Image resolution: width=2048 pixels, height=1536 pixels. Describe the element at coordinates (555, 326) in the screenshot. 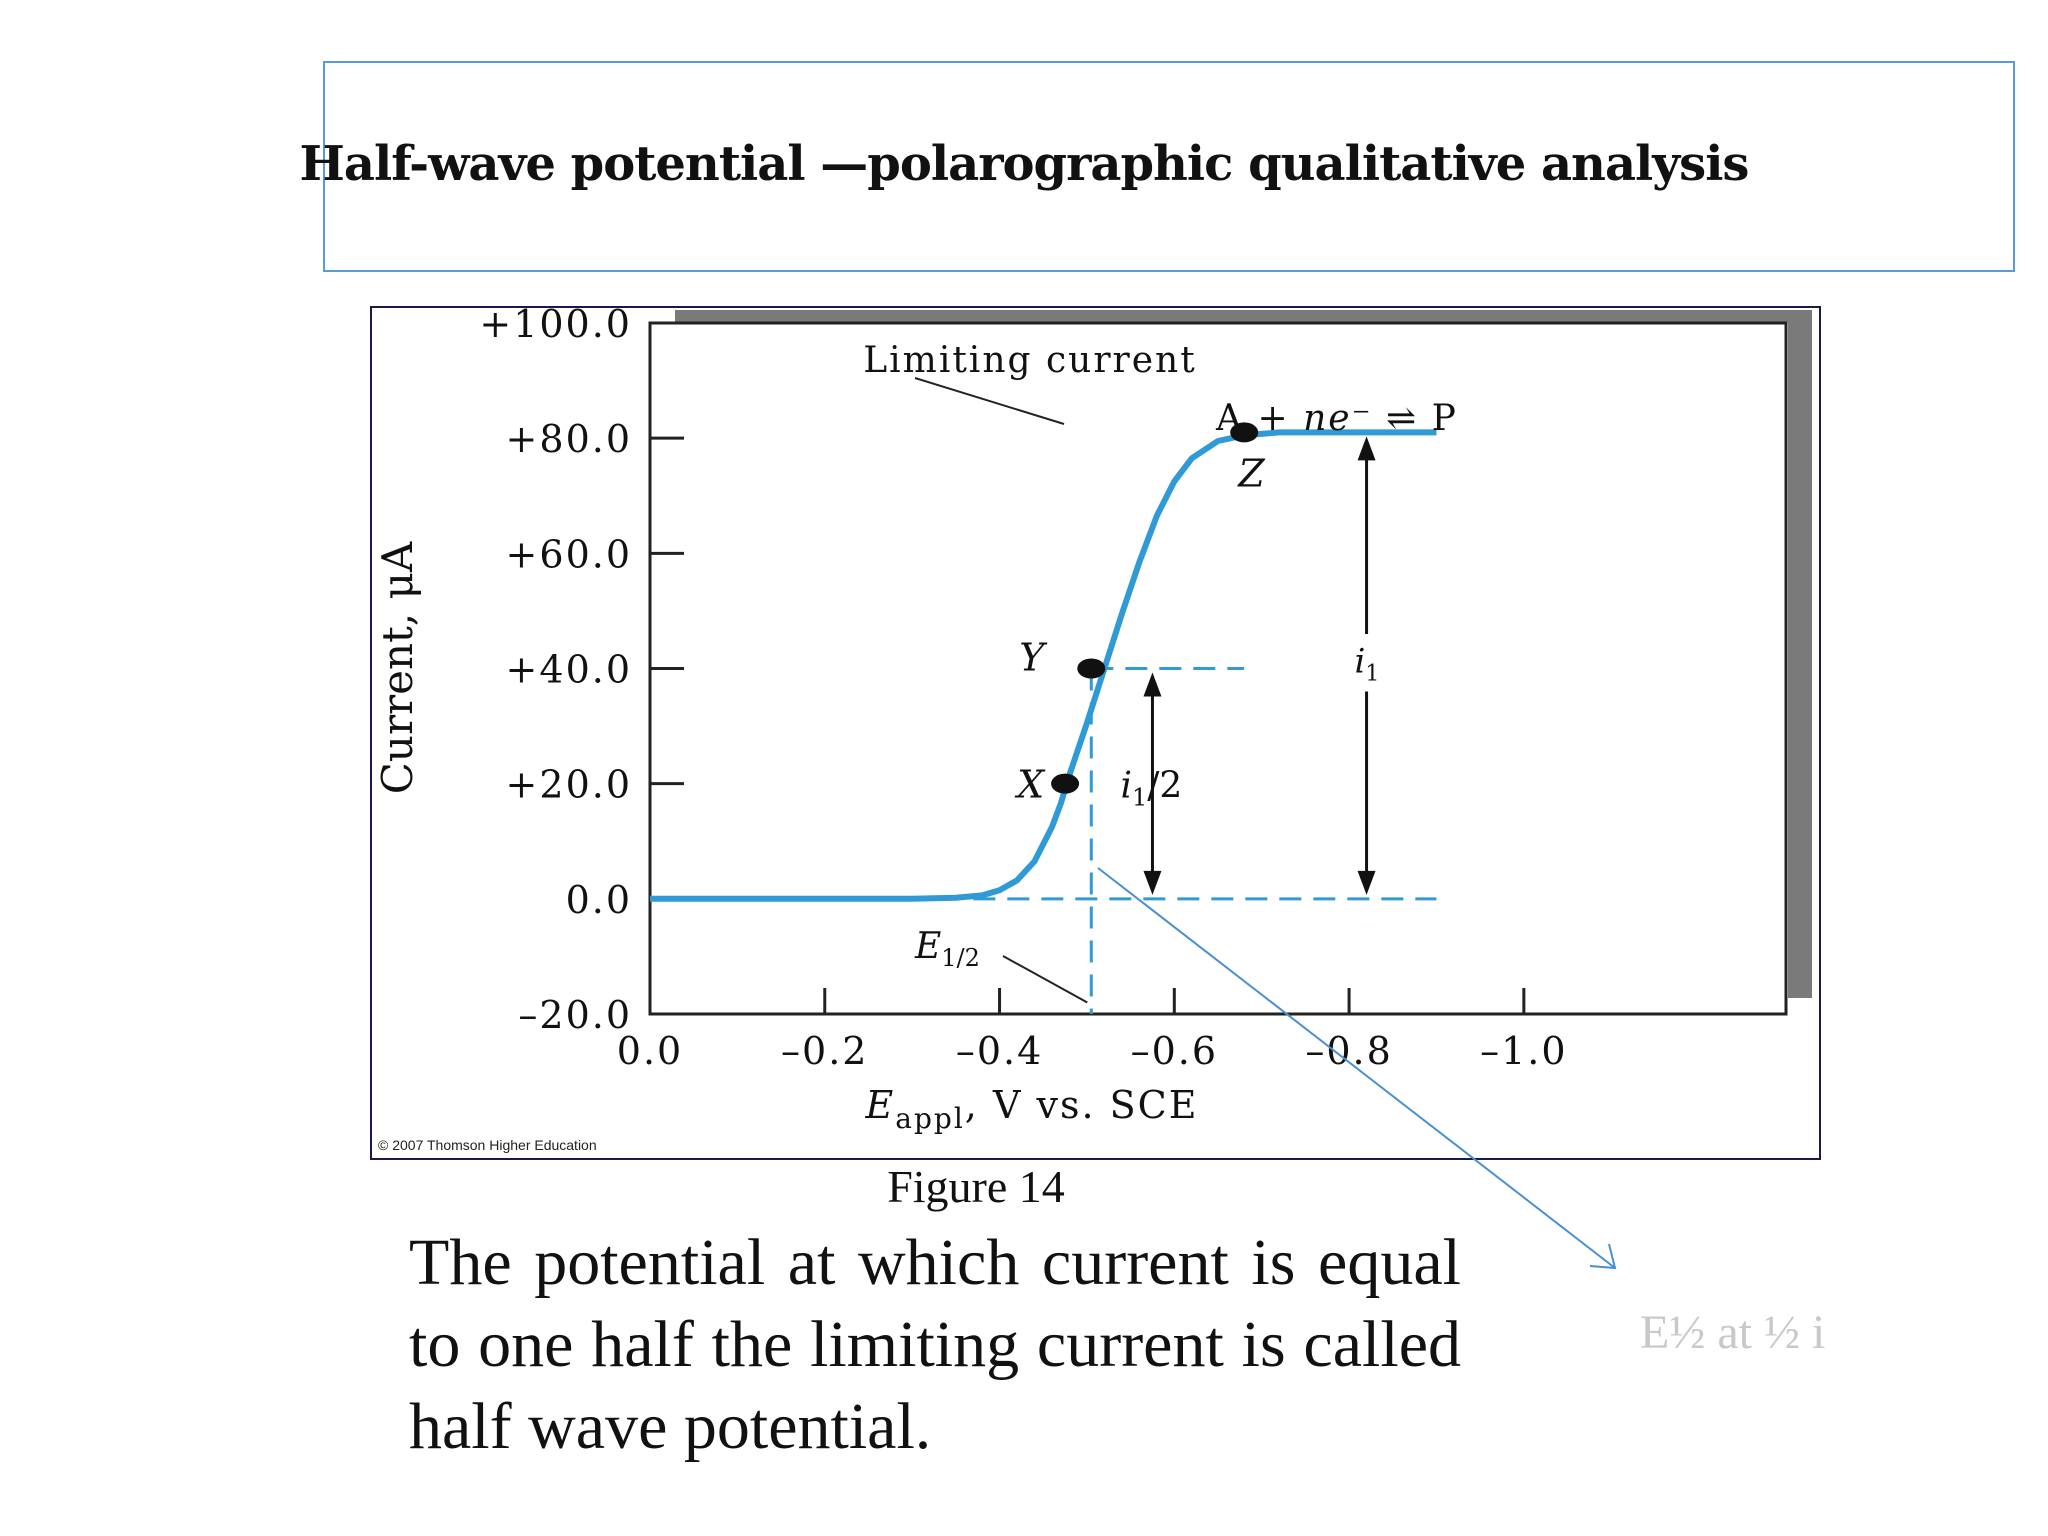

I see `y-tick-label: +100.0` at that location.